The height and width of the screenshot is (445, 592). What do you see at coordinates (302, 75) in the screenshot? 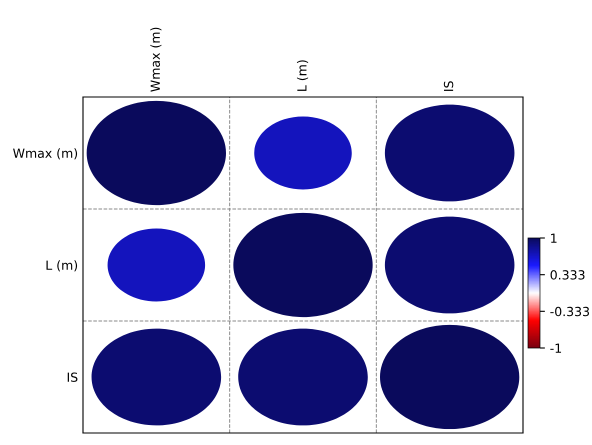
I see `x-tick-label: L (m)` at bounding box center [302, 75].